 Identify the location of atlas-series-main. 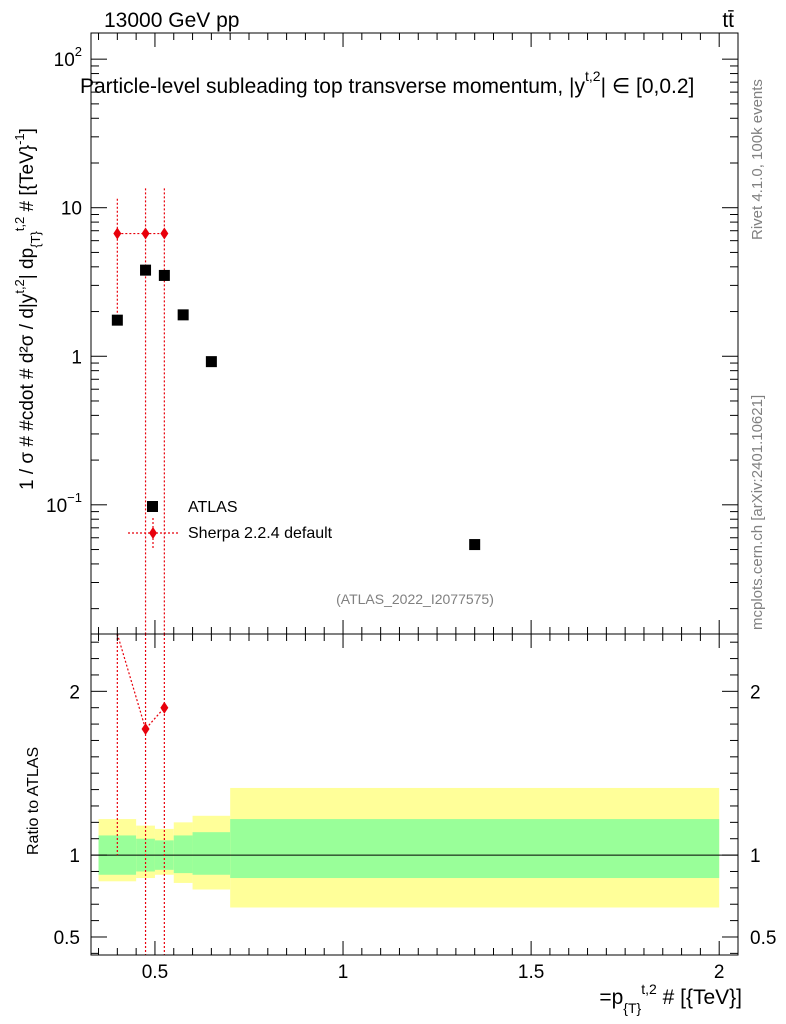
(296, 407).